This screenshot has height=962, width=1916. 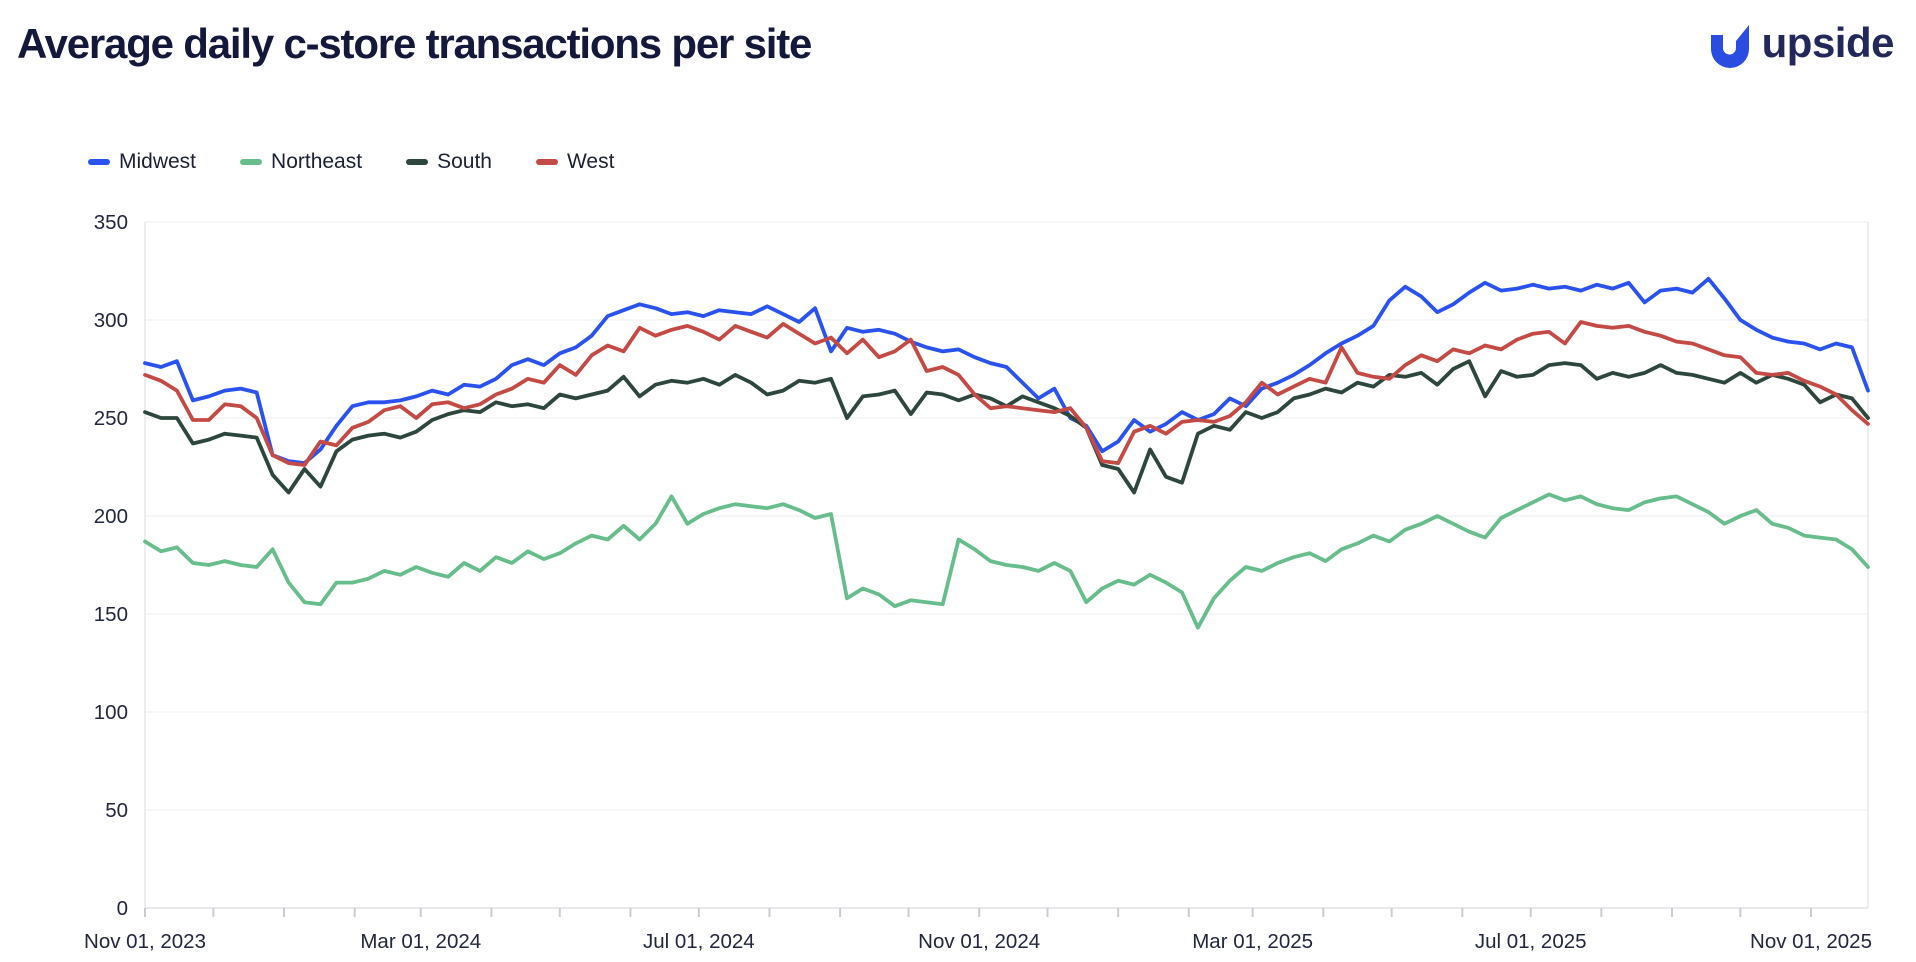 I want to click on series-line-west, so click(x=1006, y=393).